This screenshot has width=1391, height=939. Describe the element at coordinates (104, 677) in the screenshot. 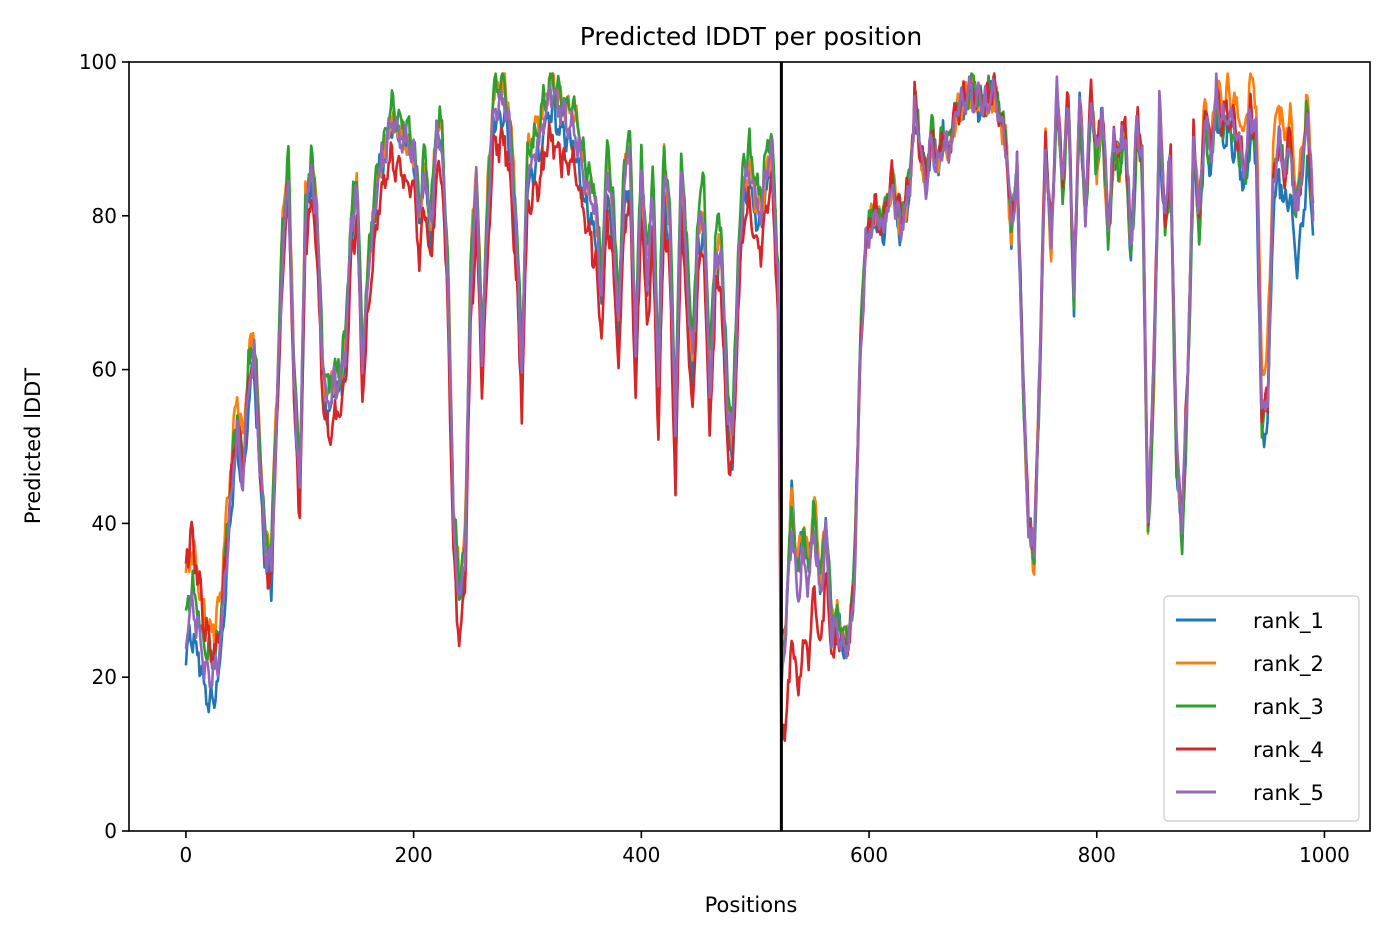

I see `y-tick-label: 20` at that location.